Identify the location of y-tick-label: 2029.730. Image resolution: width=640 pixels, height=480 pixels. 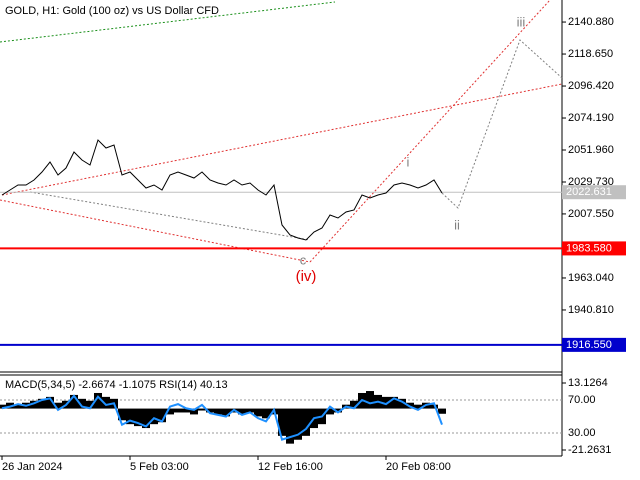
(591, 182).